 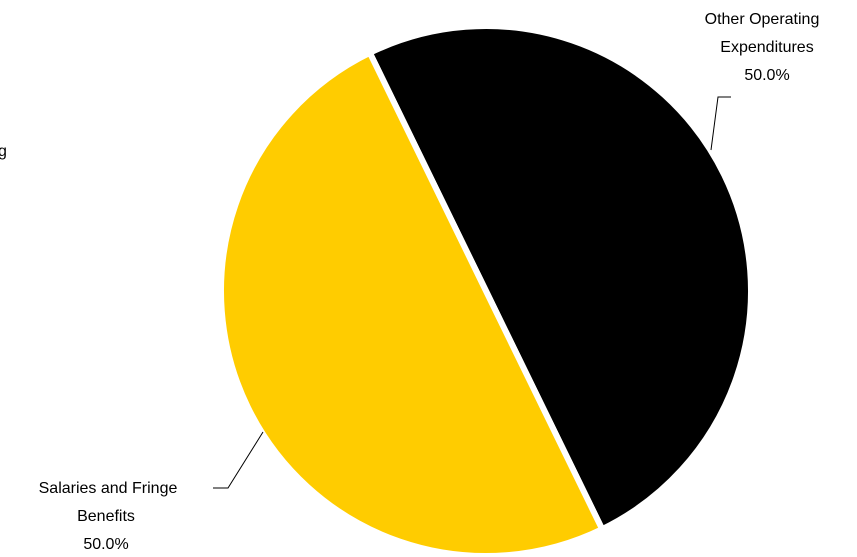 I want to click on clipped-label-fragment: g, so click(x=3, y=151).